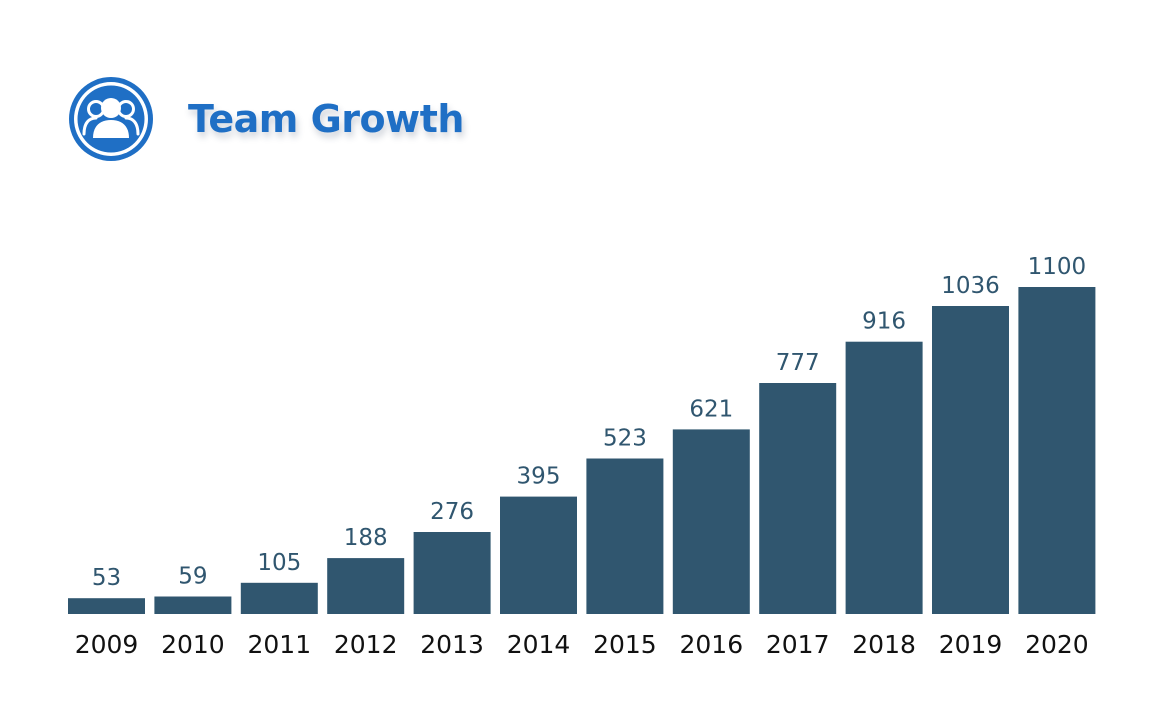 This screenshot has height=721, width=1153. What do you see at coordinates (107, 644) in the screenshot?
I see `category-label-2009: 2009` at bounding box center [107, 644].